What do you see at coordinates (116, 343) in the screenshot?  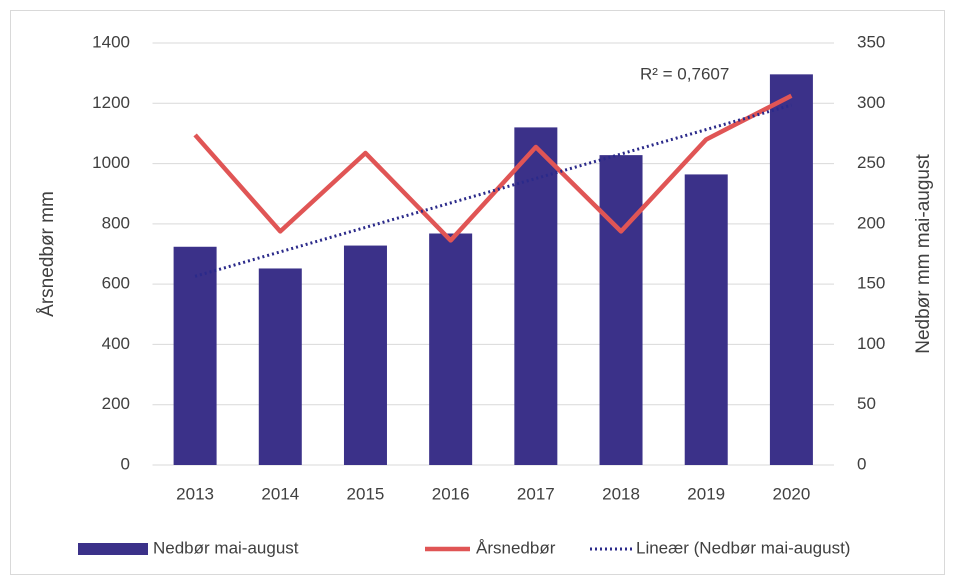 I see `y-tick-label: 400` at bounding box center [116, 343].